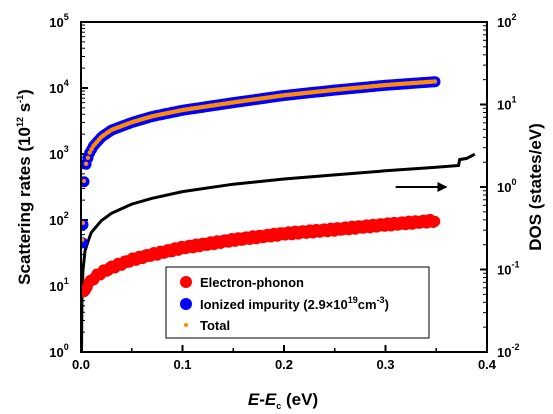  What do you see at coordinates (506, 186) in the screenshot?
I see `right-y-tick-label: 10⁰` at bounding box center [506, 186].